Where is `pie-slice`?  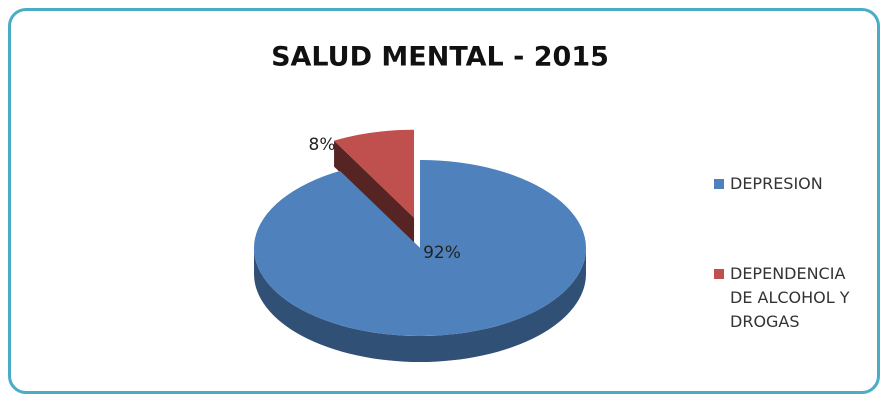
pie-slice is located at coordinates (374, 186).